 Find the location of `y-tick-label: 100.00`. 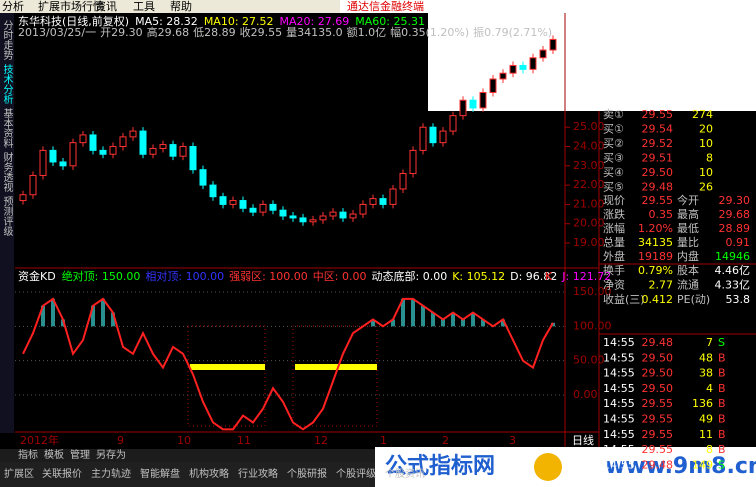

y-tick-label: 100.00 is located at coordinates (592, 325).